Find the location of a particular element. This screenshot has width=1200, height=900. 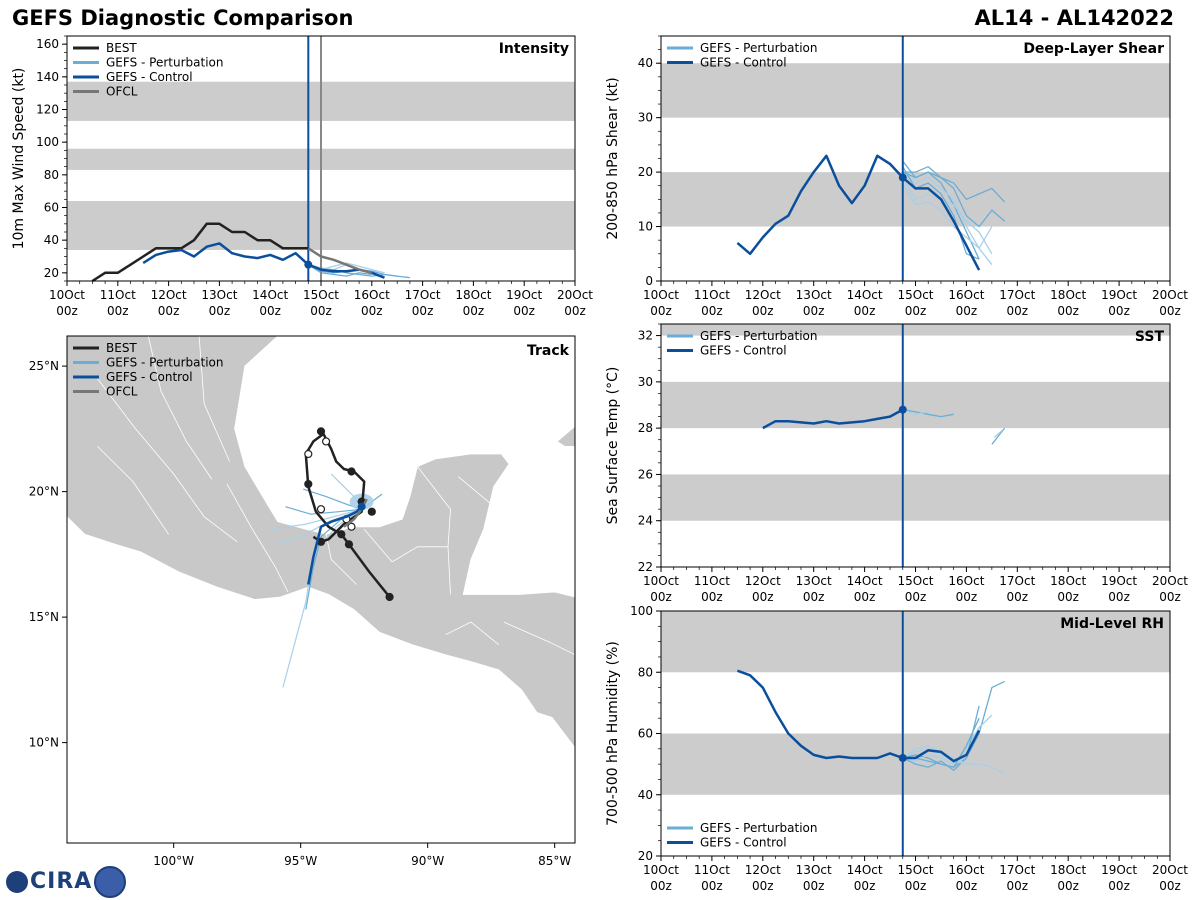

intensity-xtick-day-label: 12Oct is located at coordinates (169, 295).